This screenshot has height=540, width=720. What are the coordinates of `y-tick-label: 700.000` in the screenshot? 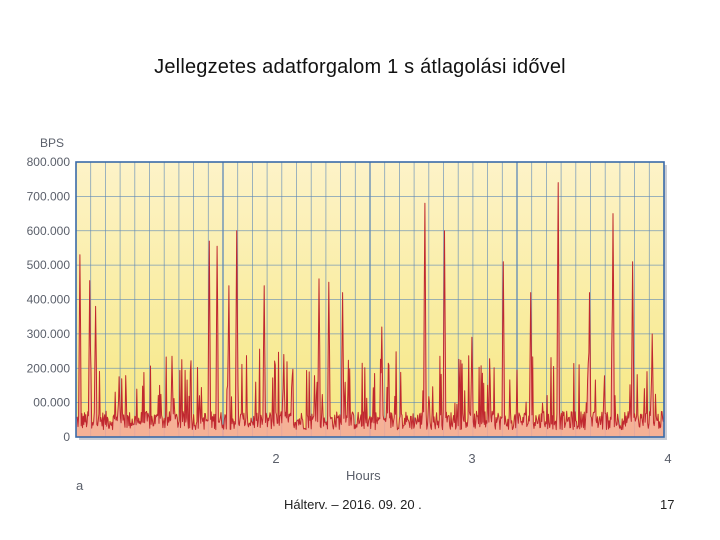 It's located at (49, 196).